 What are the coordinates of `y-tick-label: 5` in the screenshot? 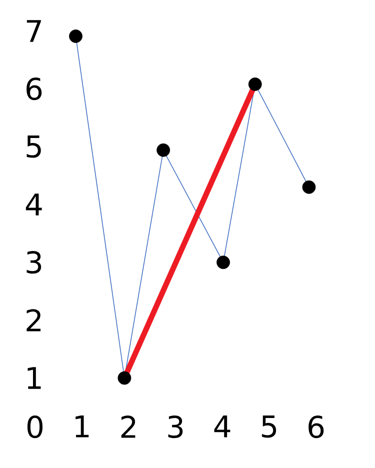 It's located at (33, 147).